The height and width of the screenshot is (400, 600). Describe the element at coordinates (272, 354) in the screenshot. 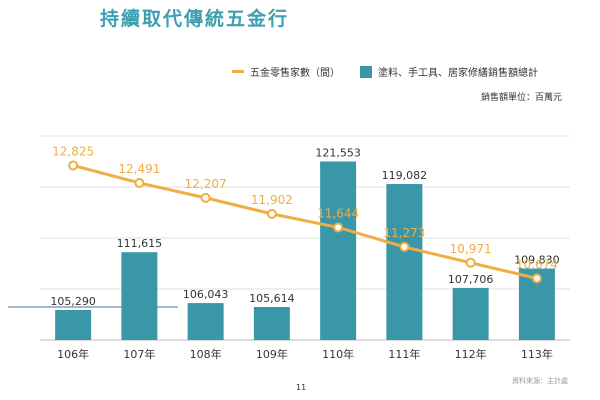

I see `x-tick-label: 109年` at that location.